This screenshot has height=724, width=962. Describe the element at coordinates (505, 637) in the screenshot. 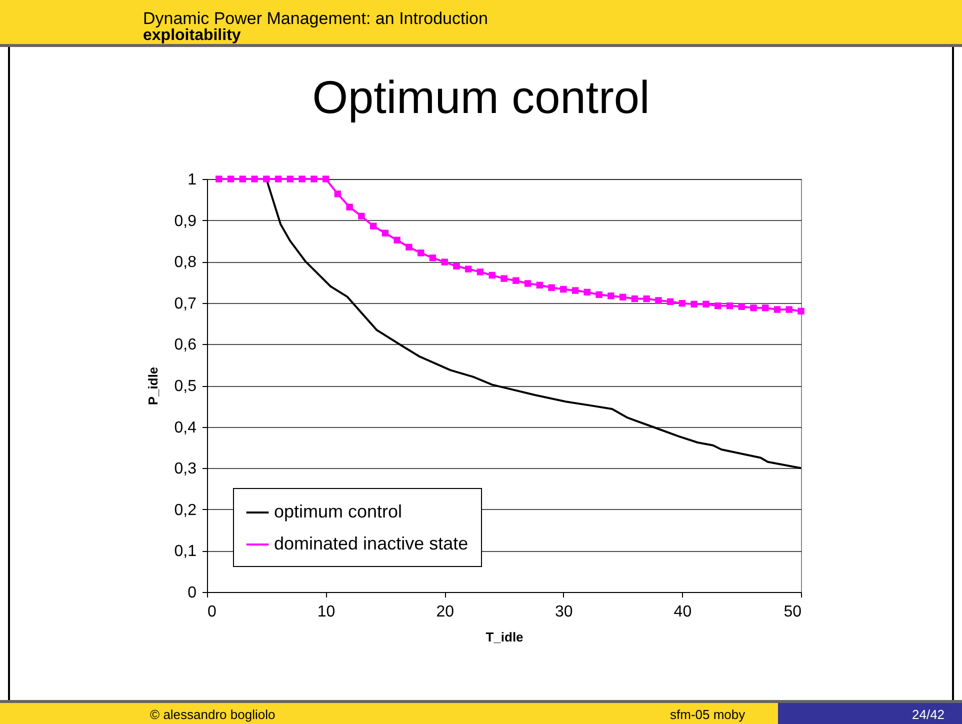

I see `x-axis-title: T_idle` at that location.